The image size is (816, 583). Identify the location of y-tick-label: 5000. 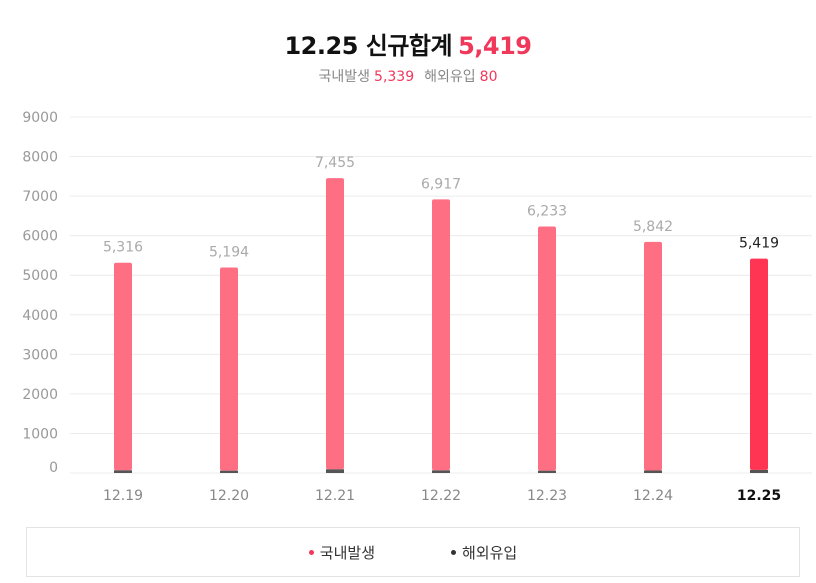
(40, 276).